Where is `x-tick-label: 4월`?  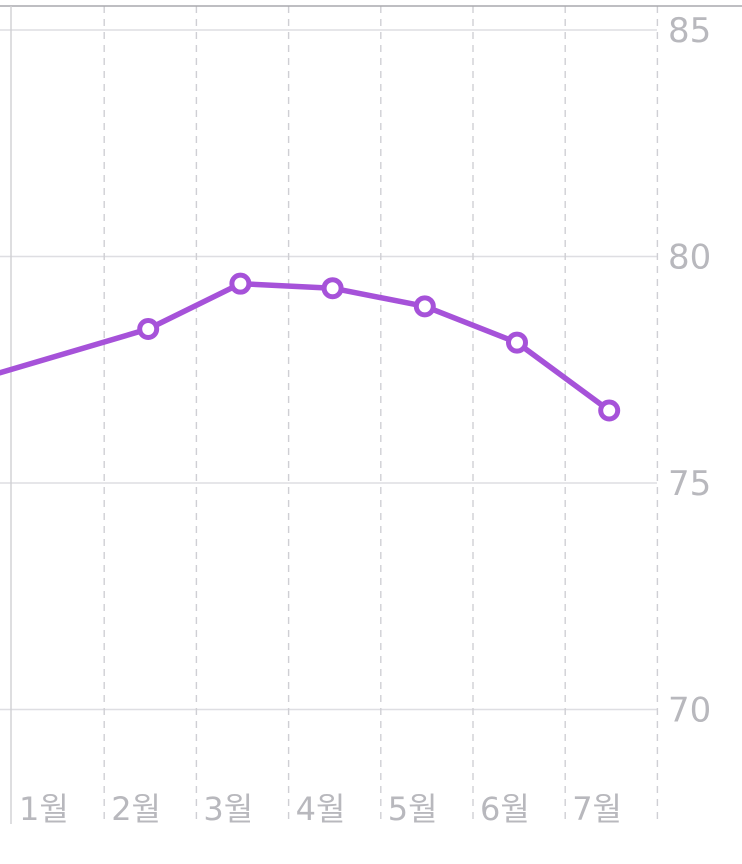 x-tick-label: 4월 is located at coordinates (321, 809).